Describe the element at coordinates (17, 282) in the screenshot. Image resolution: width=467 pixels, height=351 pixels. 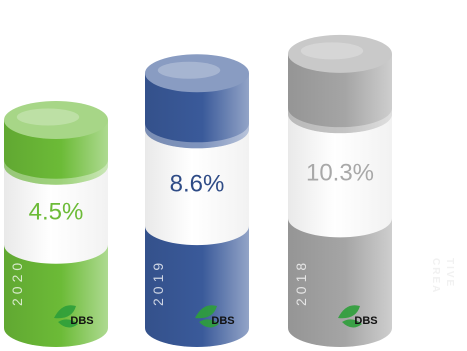
I see `category-label: 2020` at that location.